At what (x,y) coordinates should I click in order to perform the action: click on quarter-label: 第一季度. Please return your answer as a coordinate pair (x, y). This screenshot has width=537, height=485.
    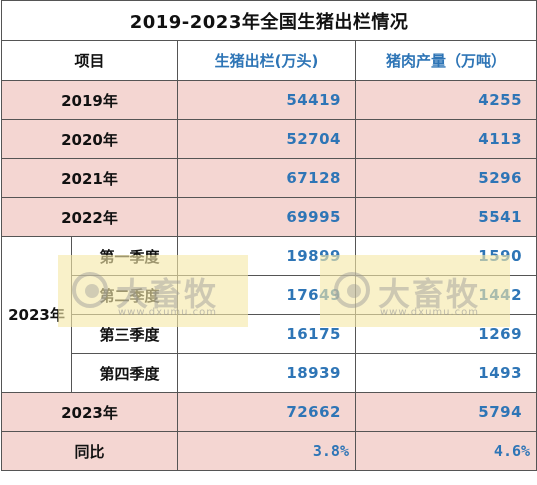
    Looking at the image, I should click on (124, 256).